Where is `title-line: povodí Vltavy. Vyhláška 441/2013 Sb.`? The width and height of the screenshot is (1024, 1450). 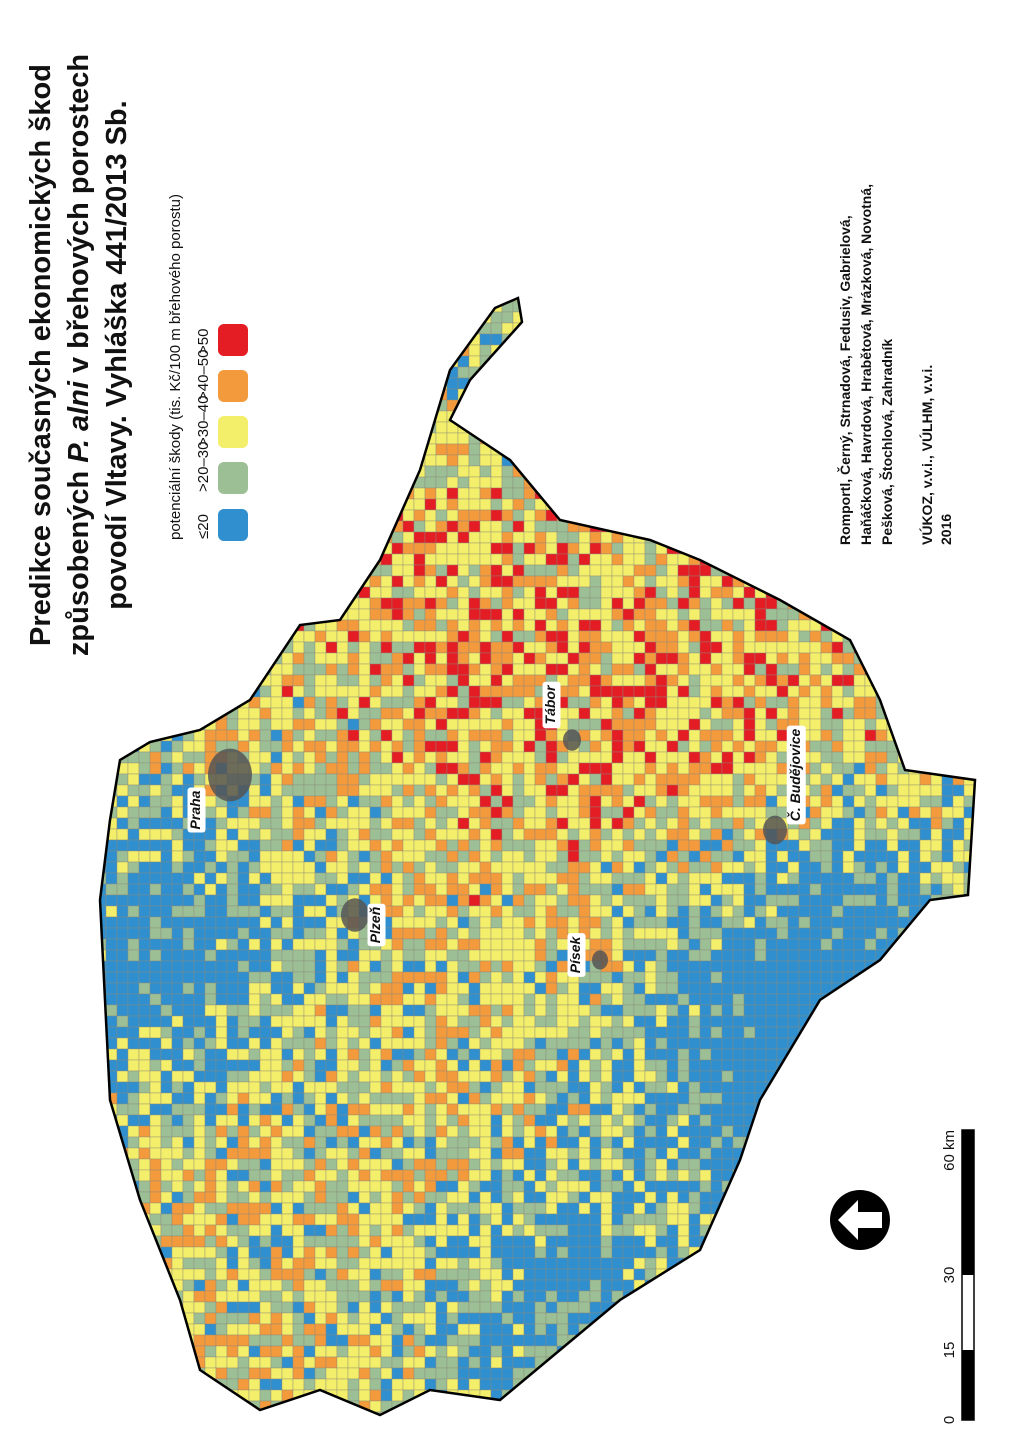 title-line: povodí Vltavy. Vyhláška 441/2013 Sb. is located at coordinates (117, 354).